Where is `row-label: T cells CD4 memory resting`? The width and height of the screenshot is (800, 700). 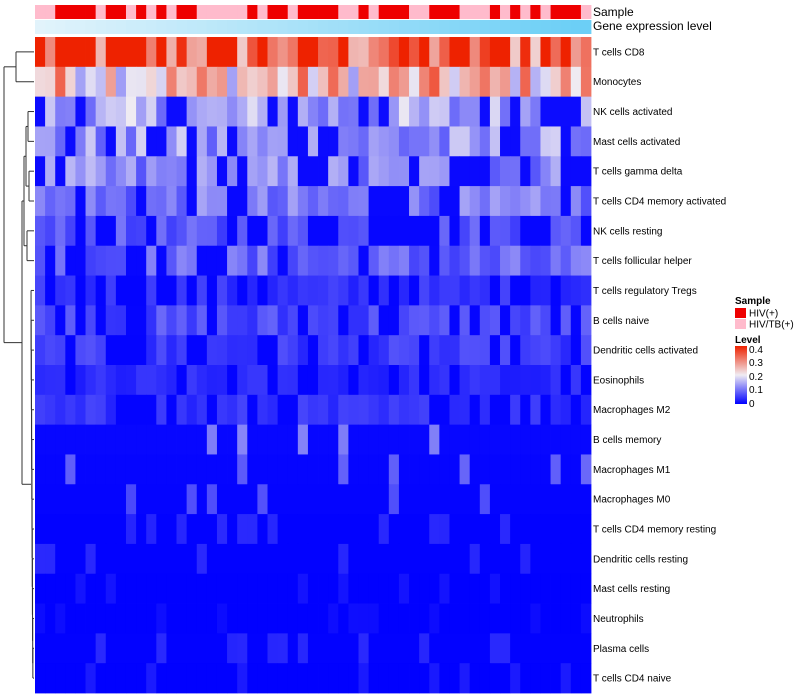
row-label: T cells CD4 memory resting is located at coordinates (654, 530).